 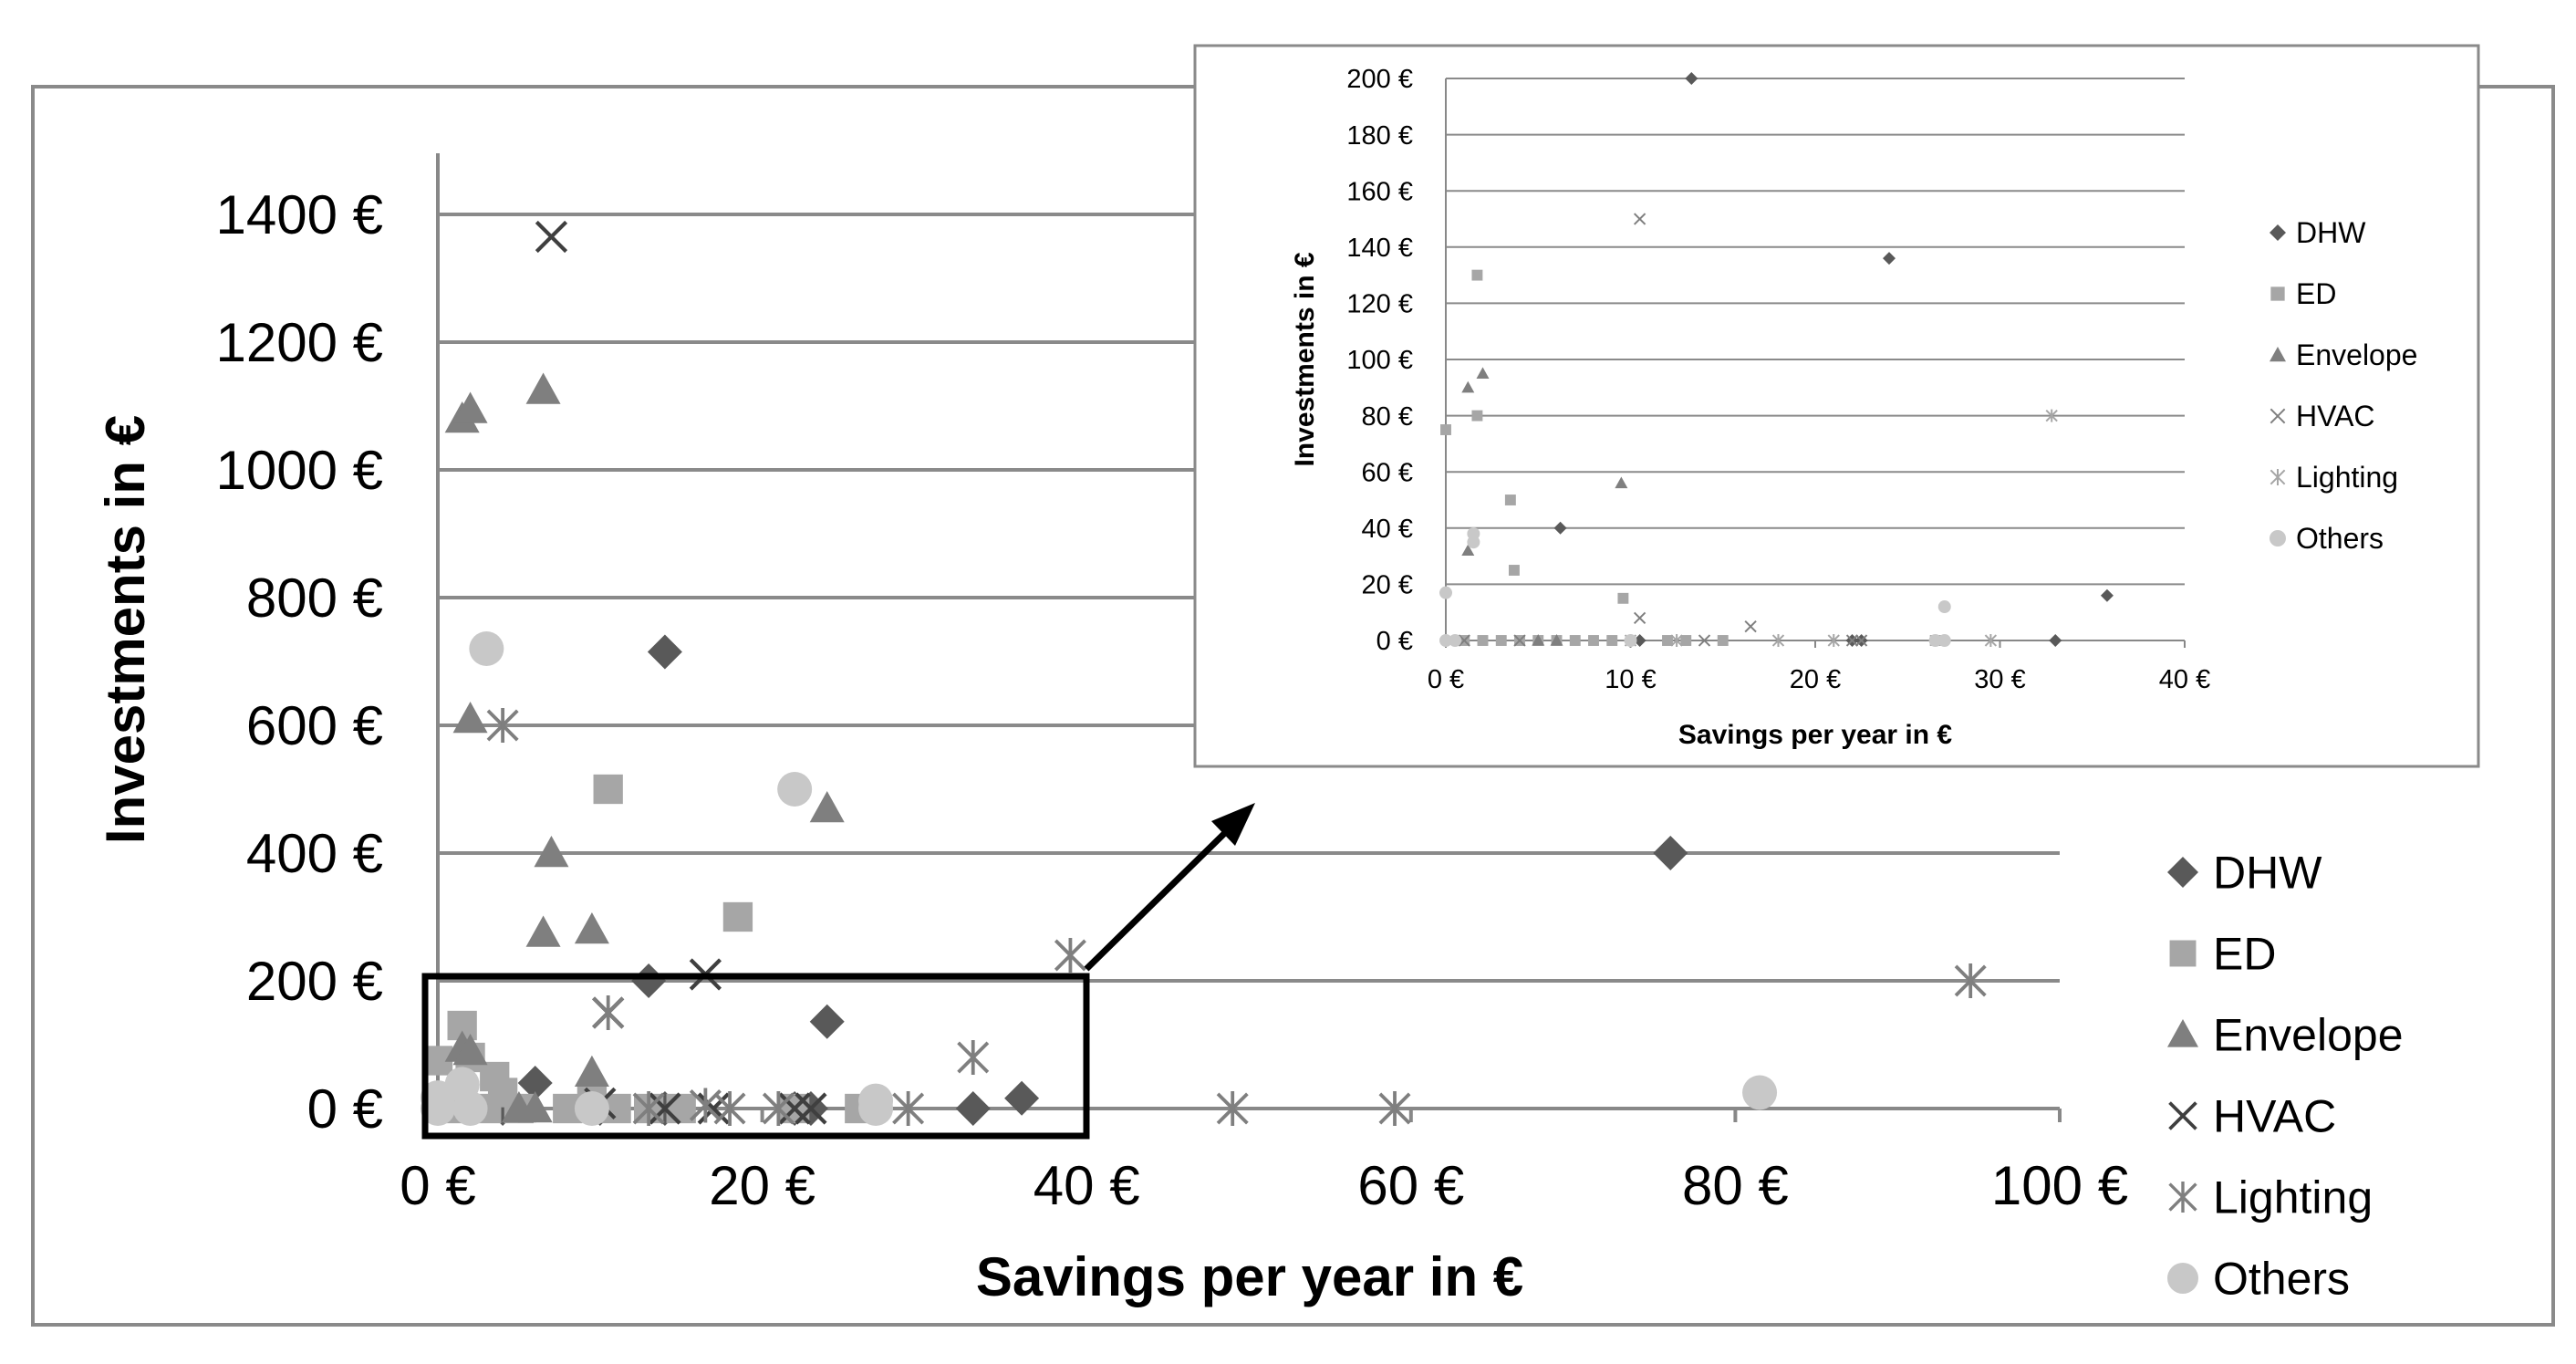 I want to click on inset-y-axis-title: Investments in €, so click(x=1305, y=359).